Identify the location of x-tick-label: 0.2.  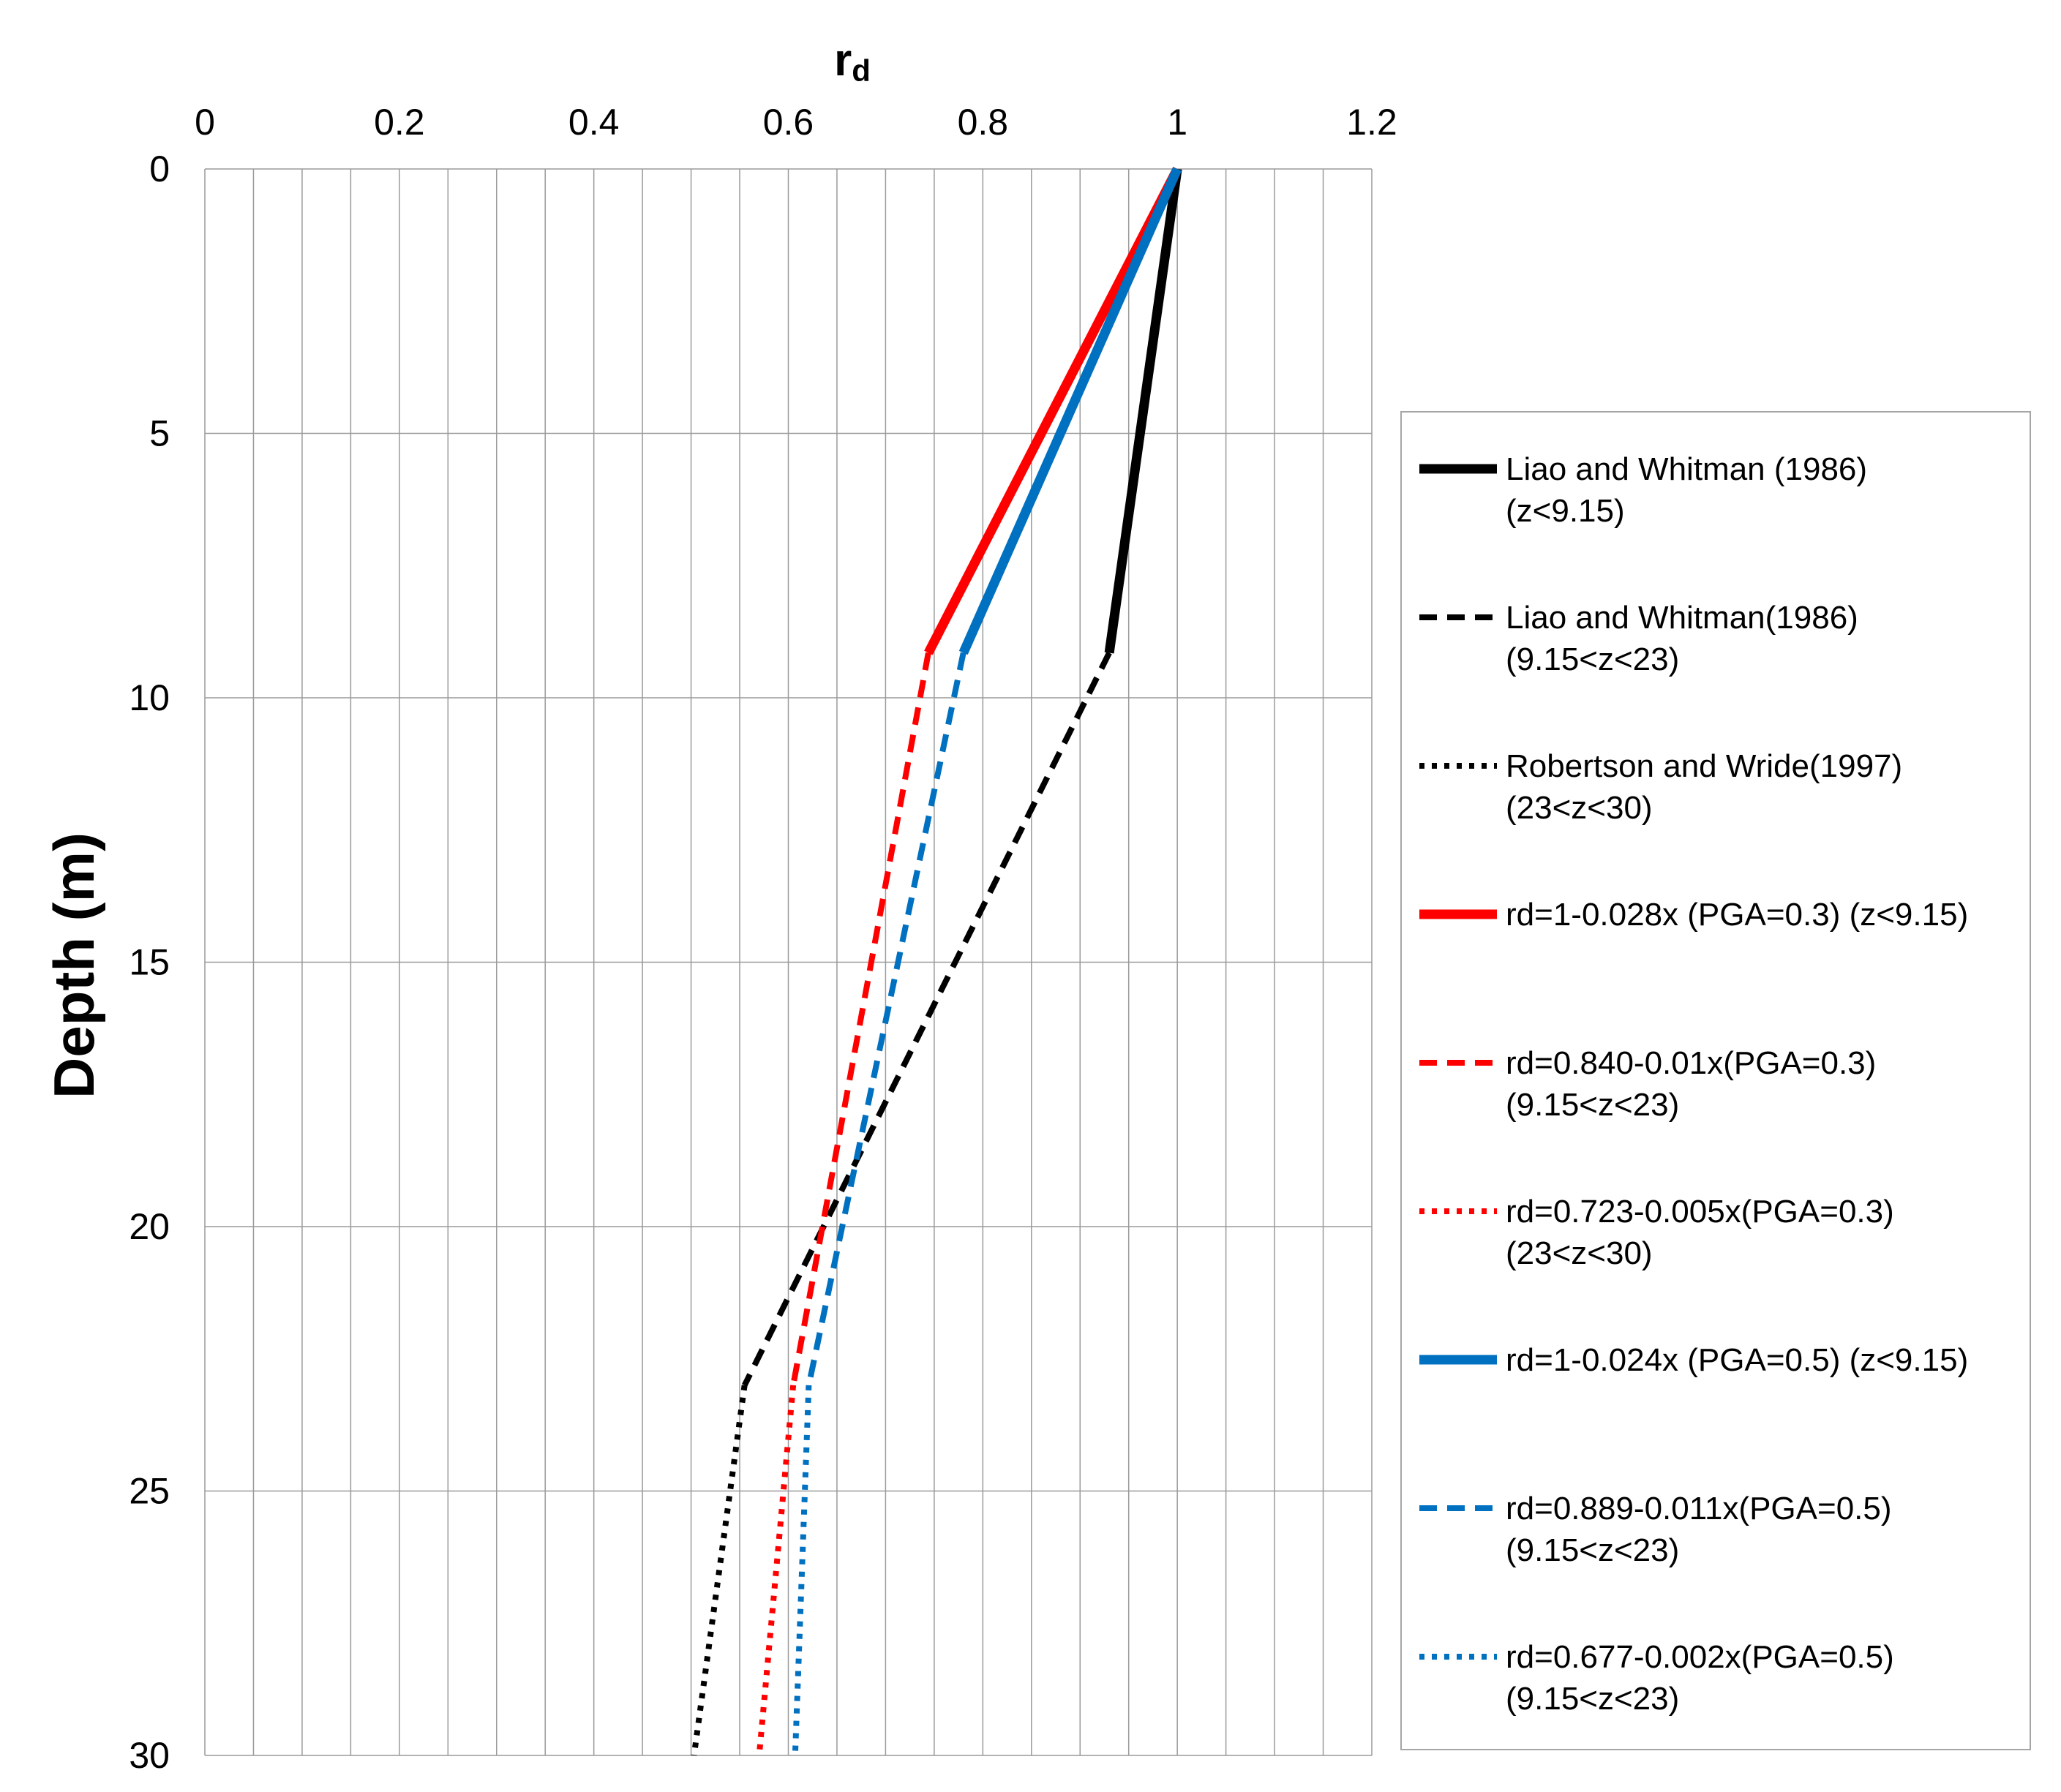
(399, 122).